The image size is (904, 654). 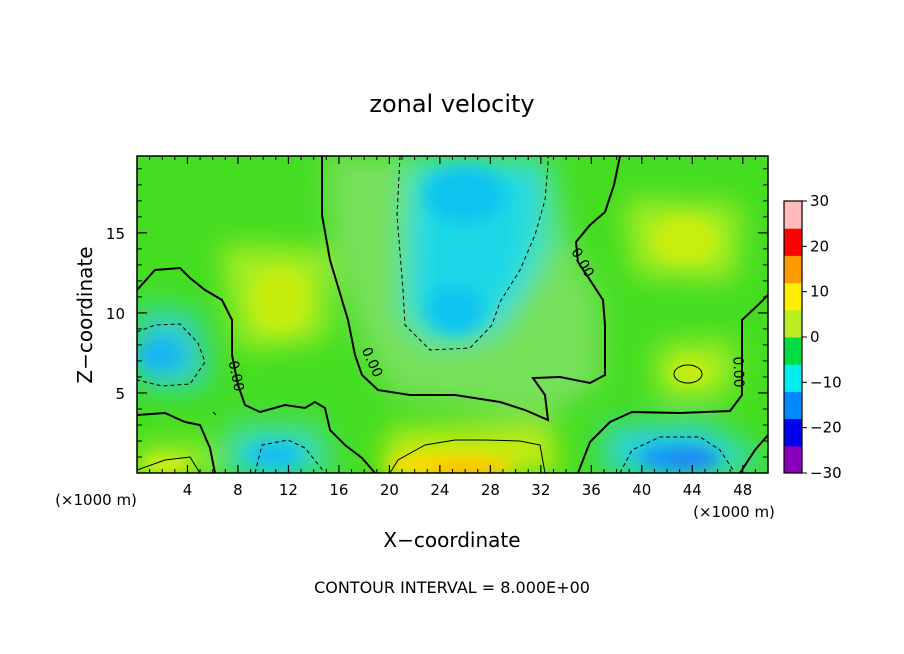 I want to click on colorbar-tick-label: −20, so click(x=826, y=428).